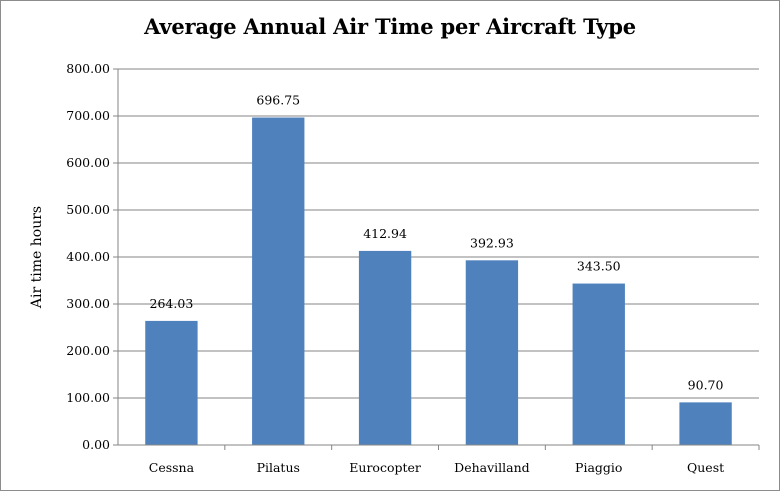  Describe the element at coordinates (88, 209) in the screenshot. I see `y-tick-label: 500.00` at that location.